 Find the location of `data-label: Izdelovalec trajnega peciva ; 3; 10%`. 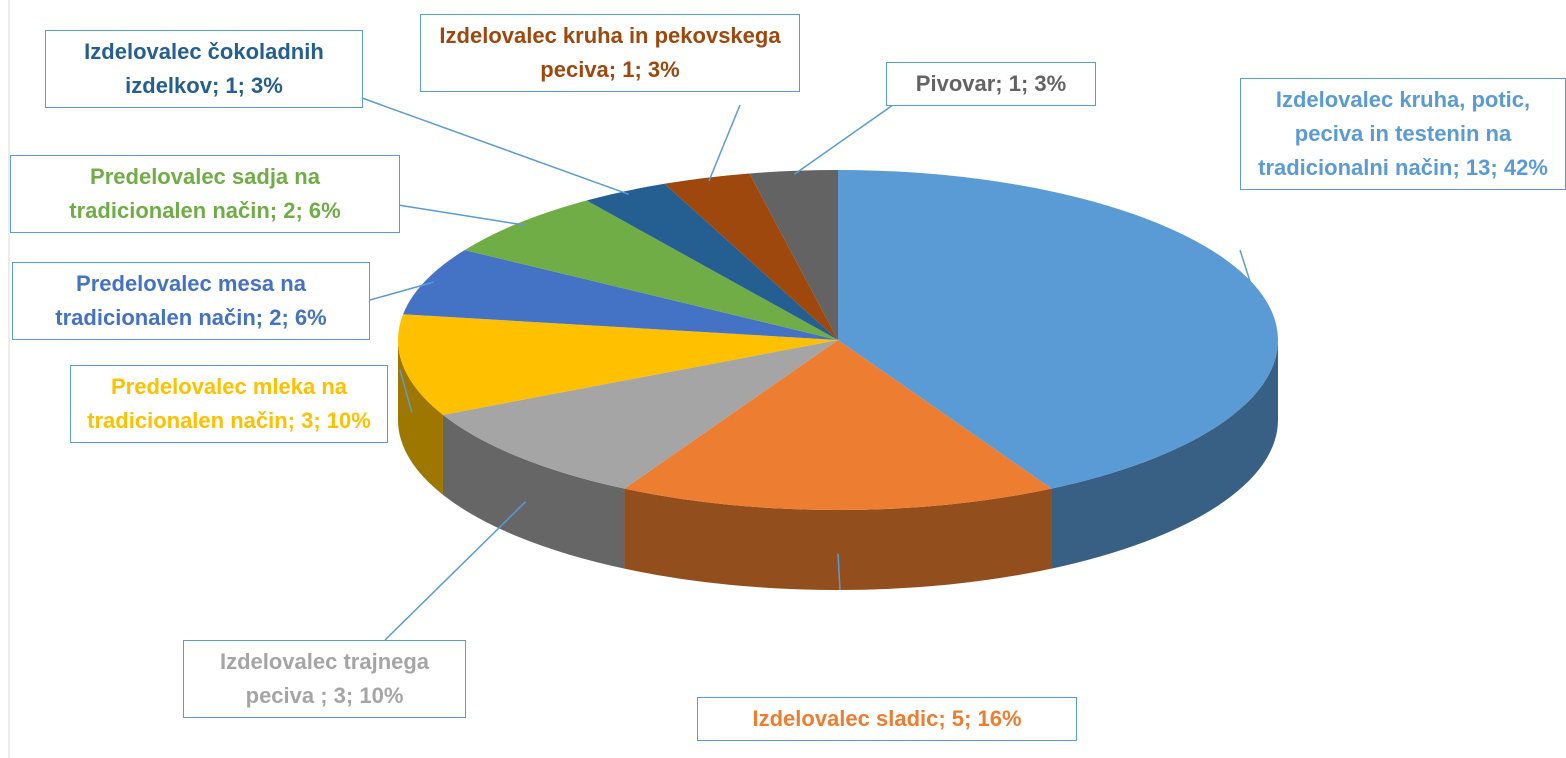

data-label: Izdelovalec trajnega peciva ; 3; 10% is located at coordinates (324, 679).